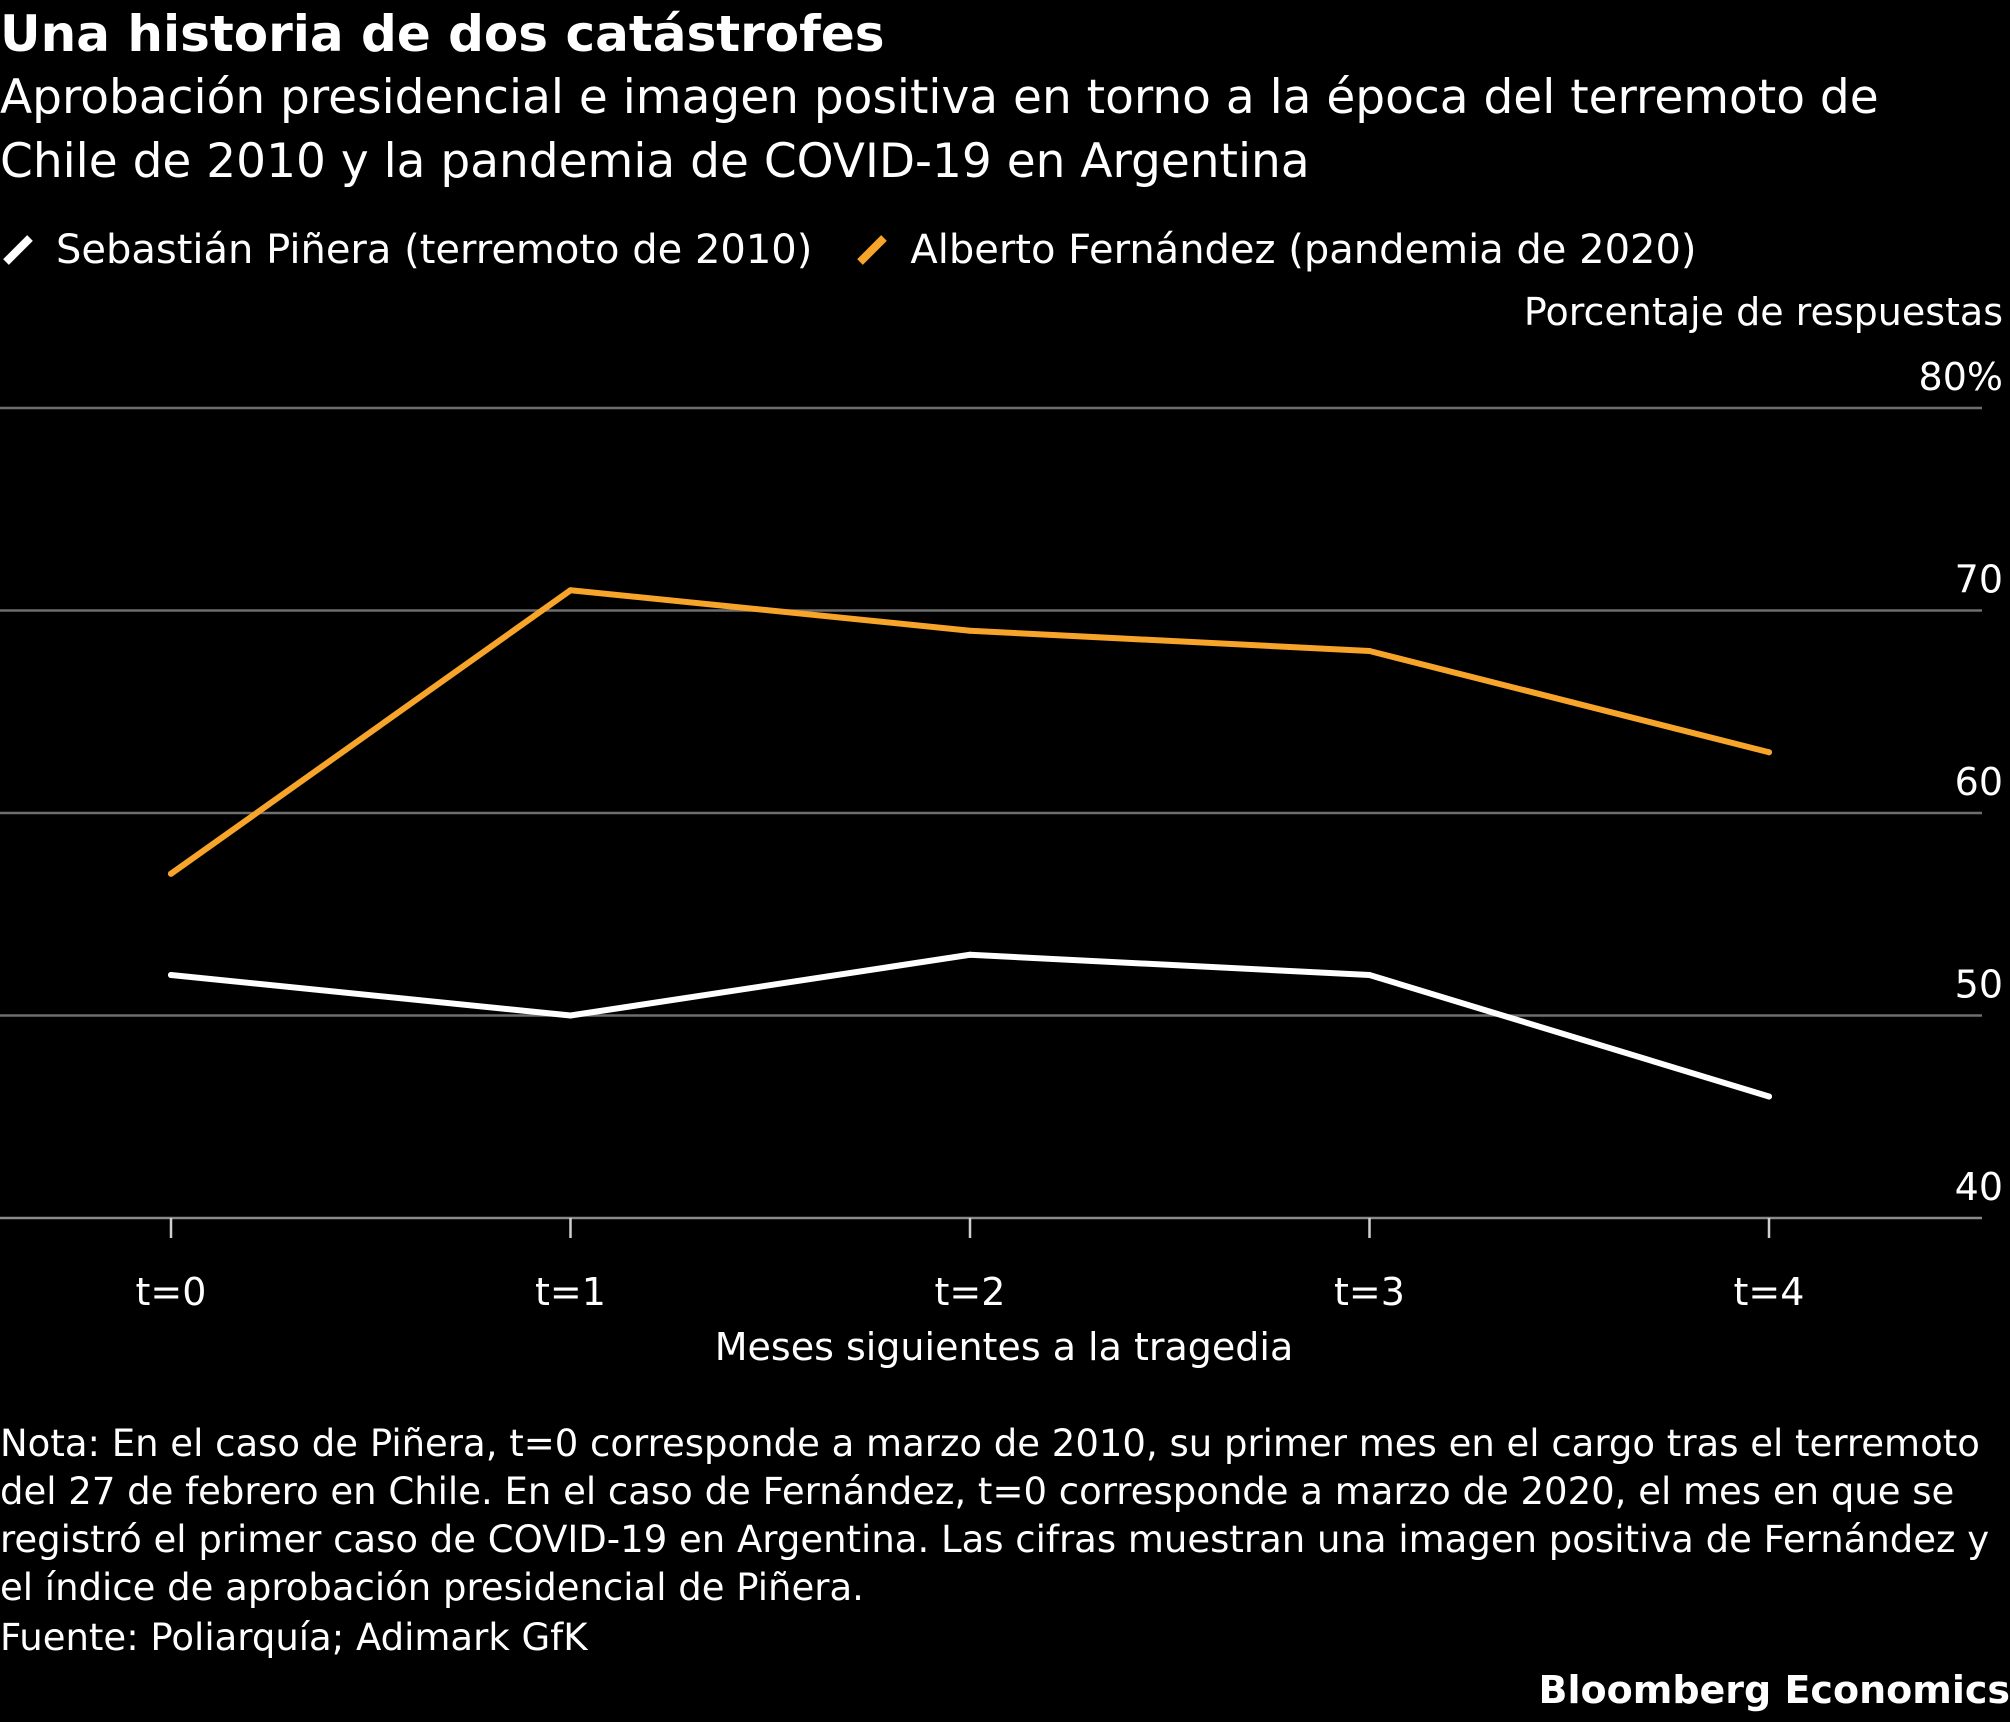  What do you see at coordinates (1774, 1690) in the screenshot?
I see `brand-logo-text: Bloomberg Economics` at bounding box center [1774, 1690].